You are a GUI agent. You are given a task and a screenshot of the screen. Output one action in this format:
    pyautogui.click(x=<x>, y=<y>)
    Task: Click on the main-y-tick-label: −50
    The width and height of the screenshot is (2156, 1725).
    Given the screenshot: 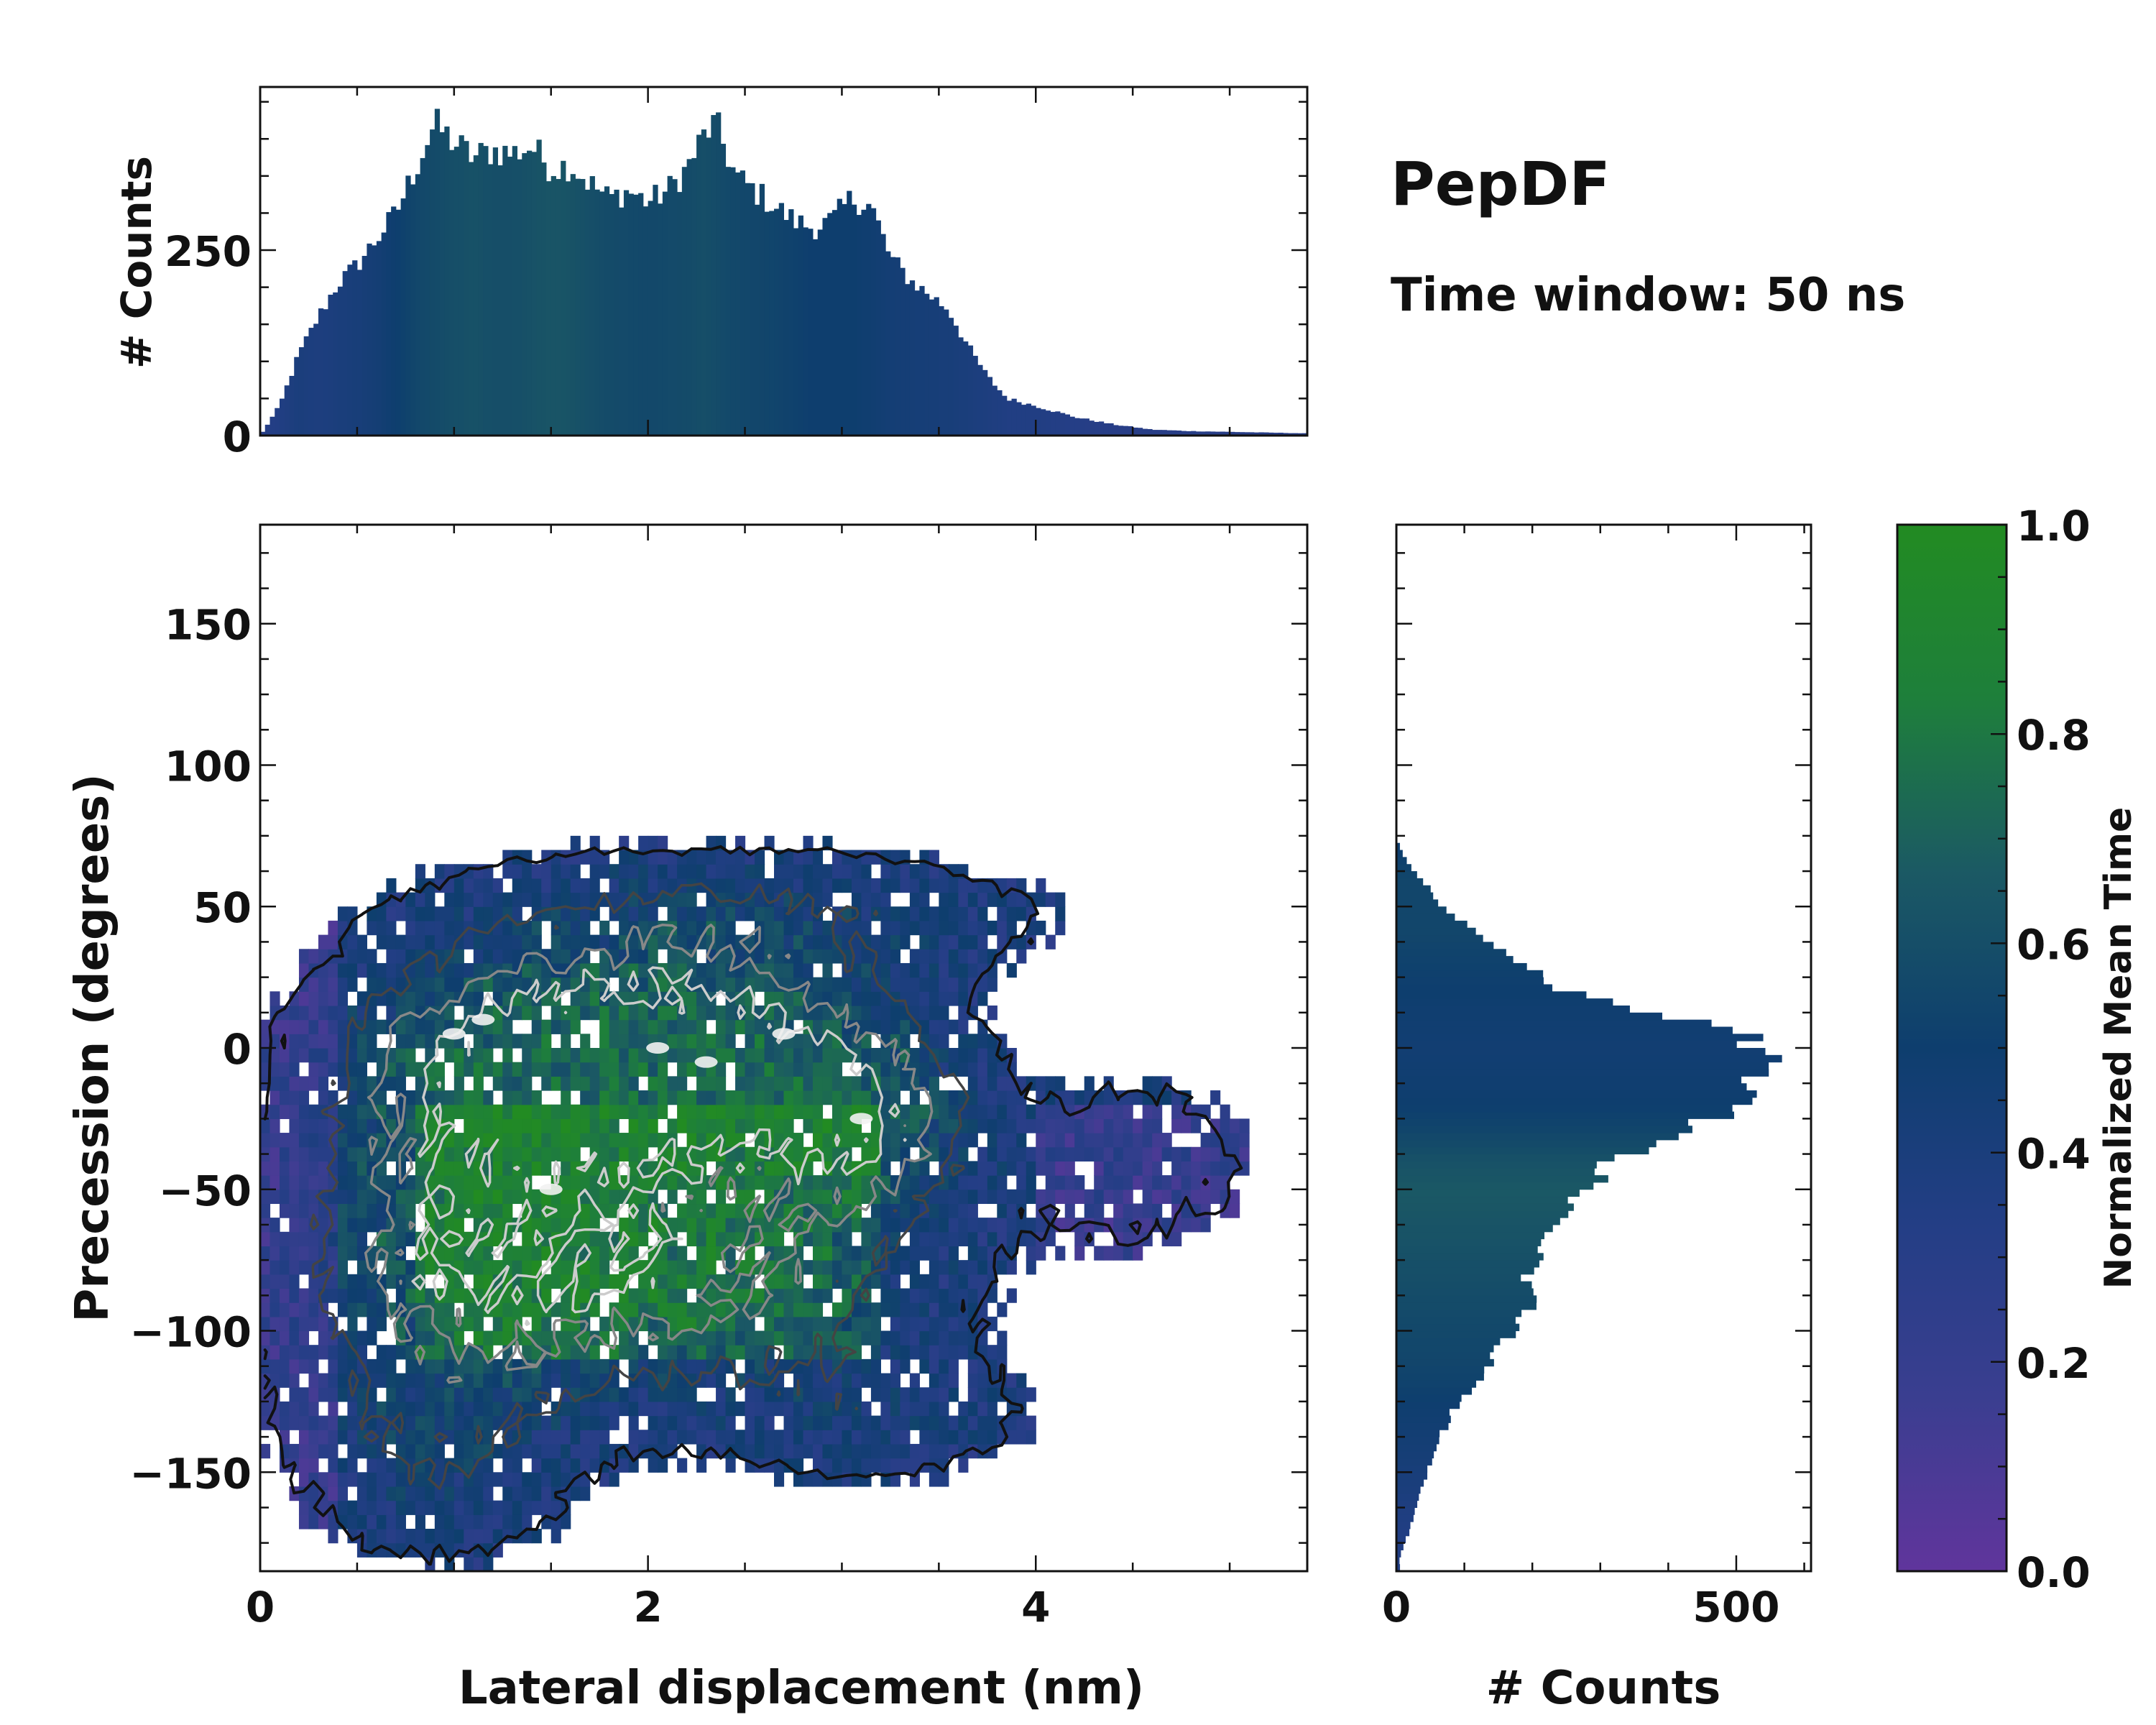 What is the action you would take?
    pyautogui.click(x=205, y=1191)
    